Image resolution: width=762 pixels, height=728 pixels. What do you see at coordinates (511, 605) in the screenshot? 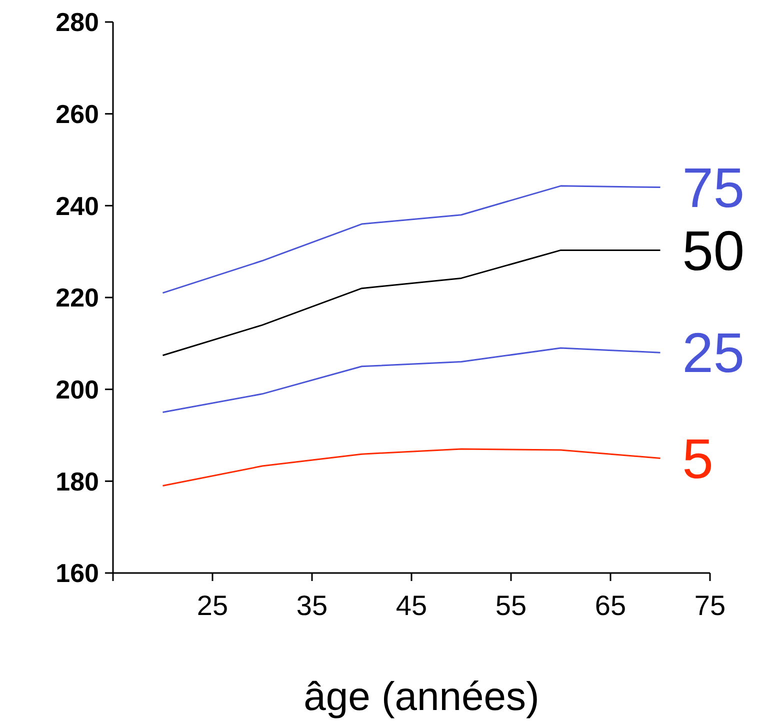
I see `x-tick-label: 55` at bounding box center [511, 605].